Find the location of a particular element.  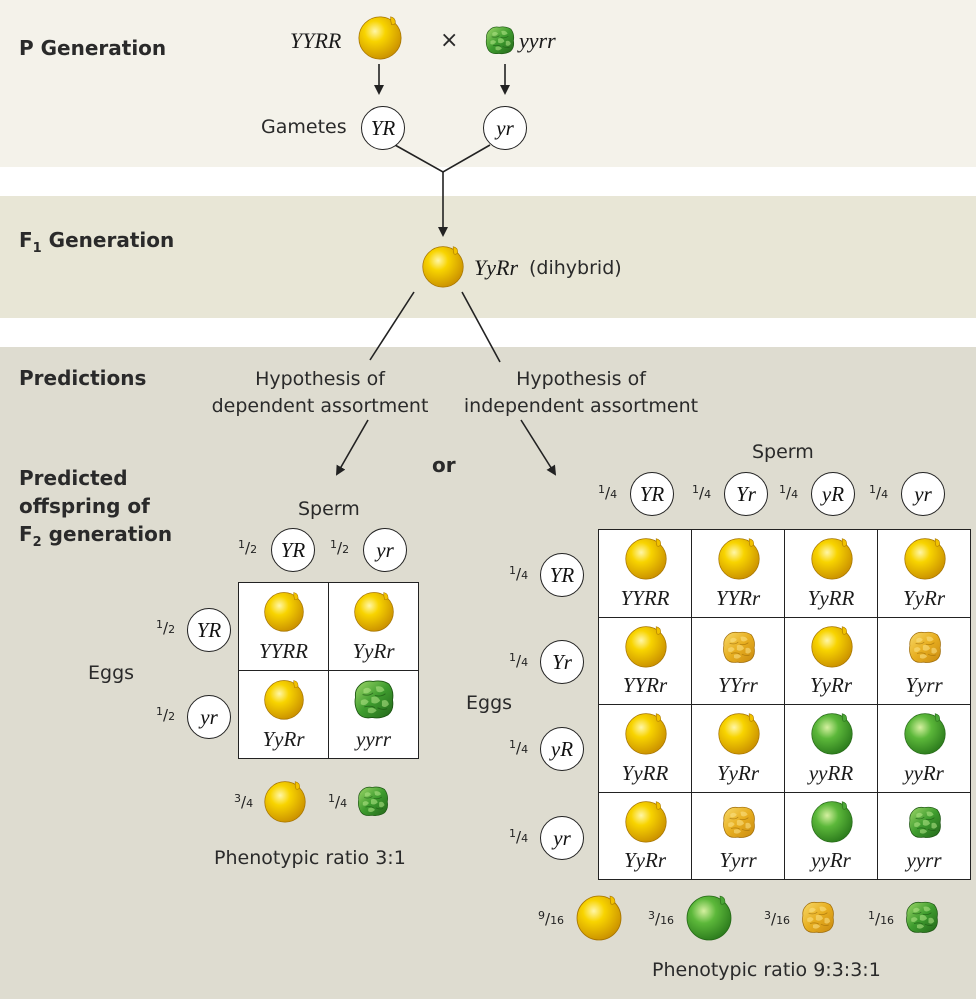

independent-egg-gamete: yr is located at coordinates (562, 838).